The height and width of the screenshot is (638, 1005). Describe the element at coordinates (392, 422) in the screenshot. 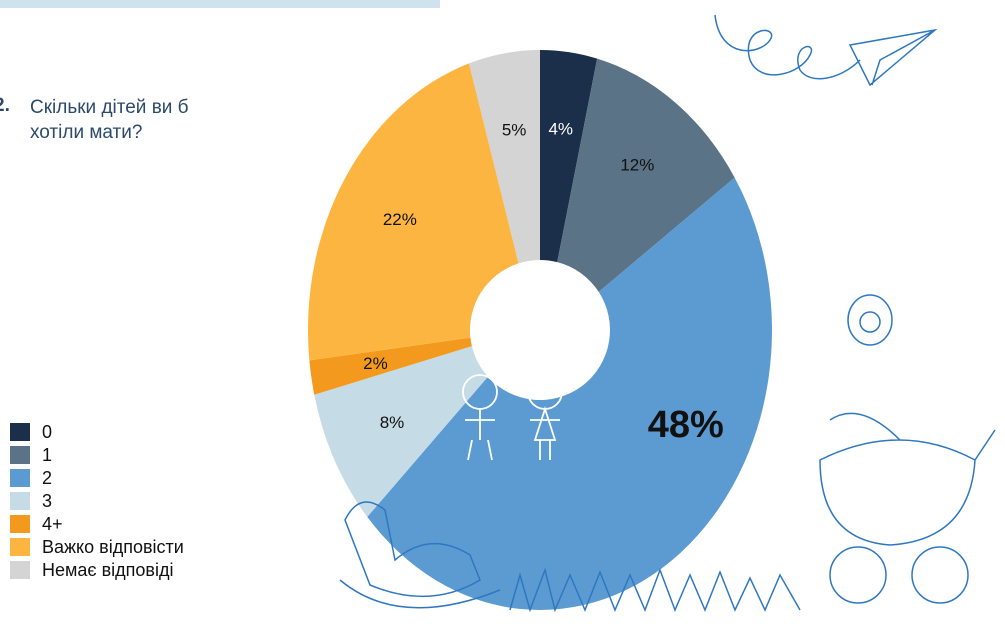

I see `value-label: 8%` at that location.